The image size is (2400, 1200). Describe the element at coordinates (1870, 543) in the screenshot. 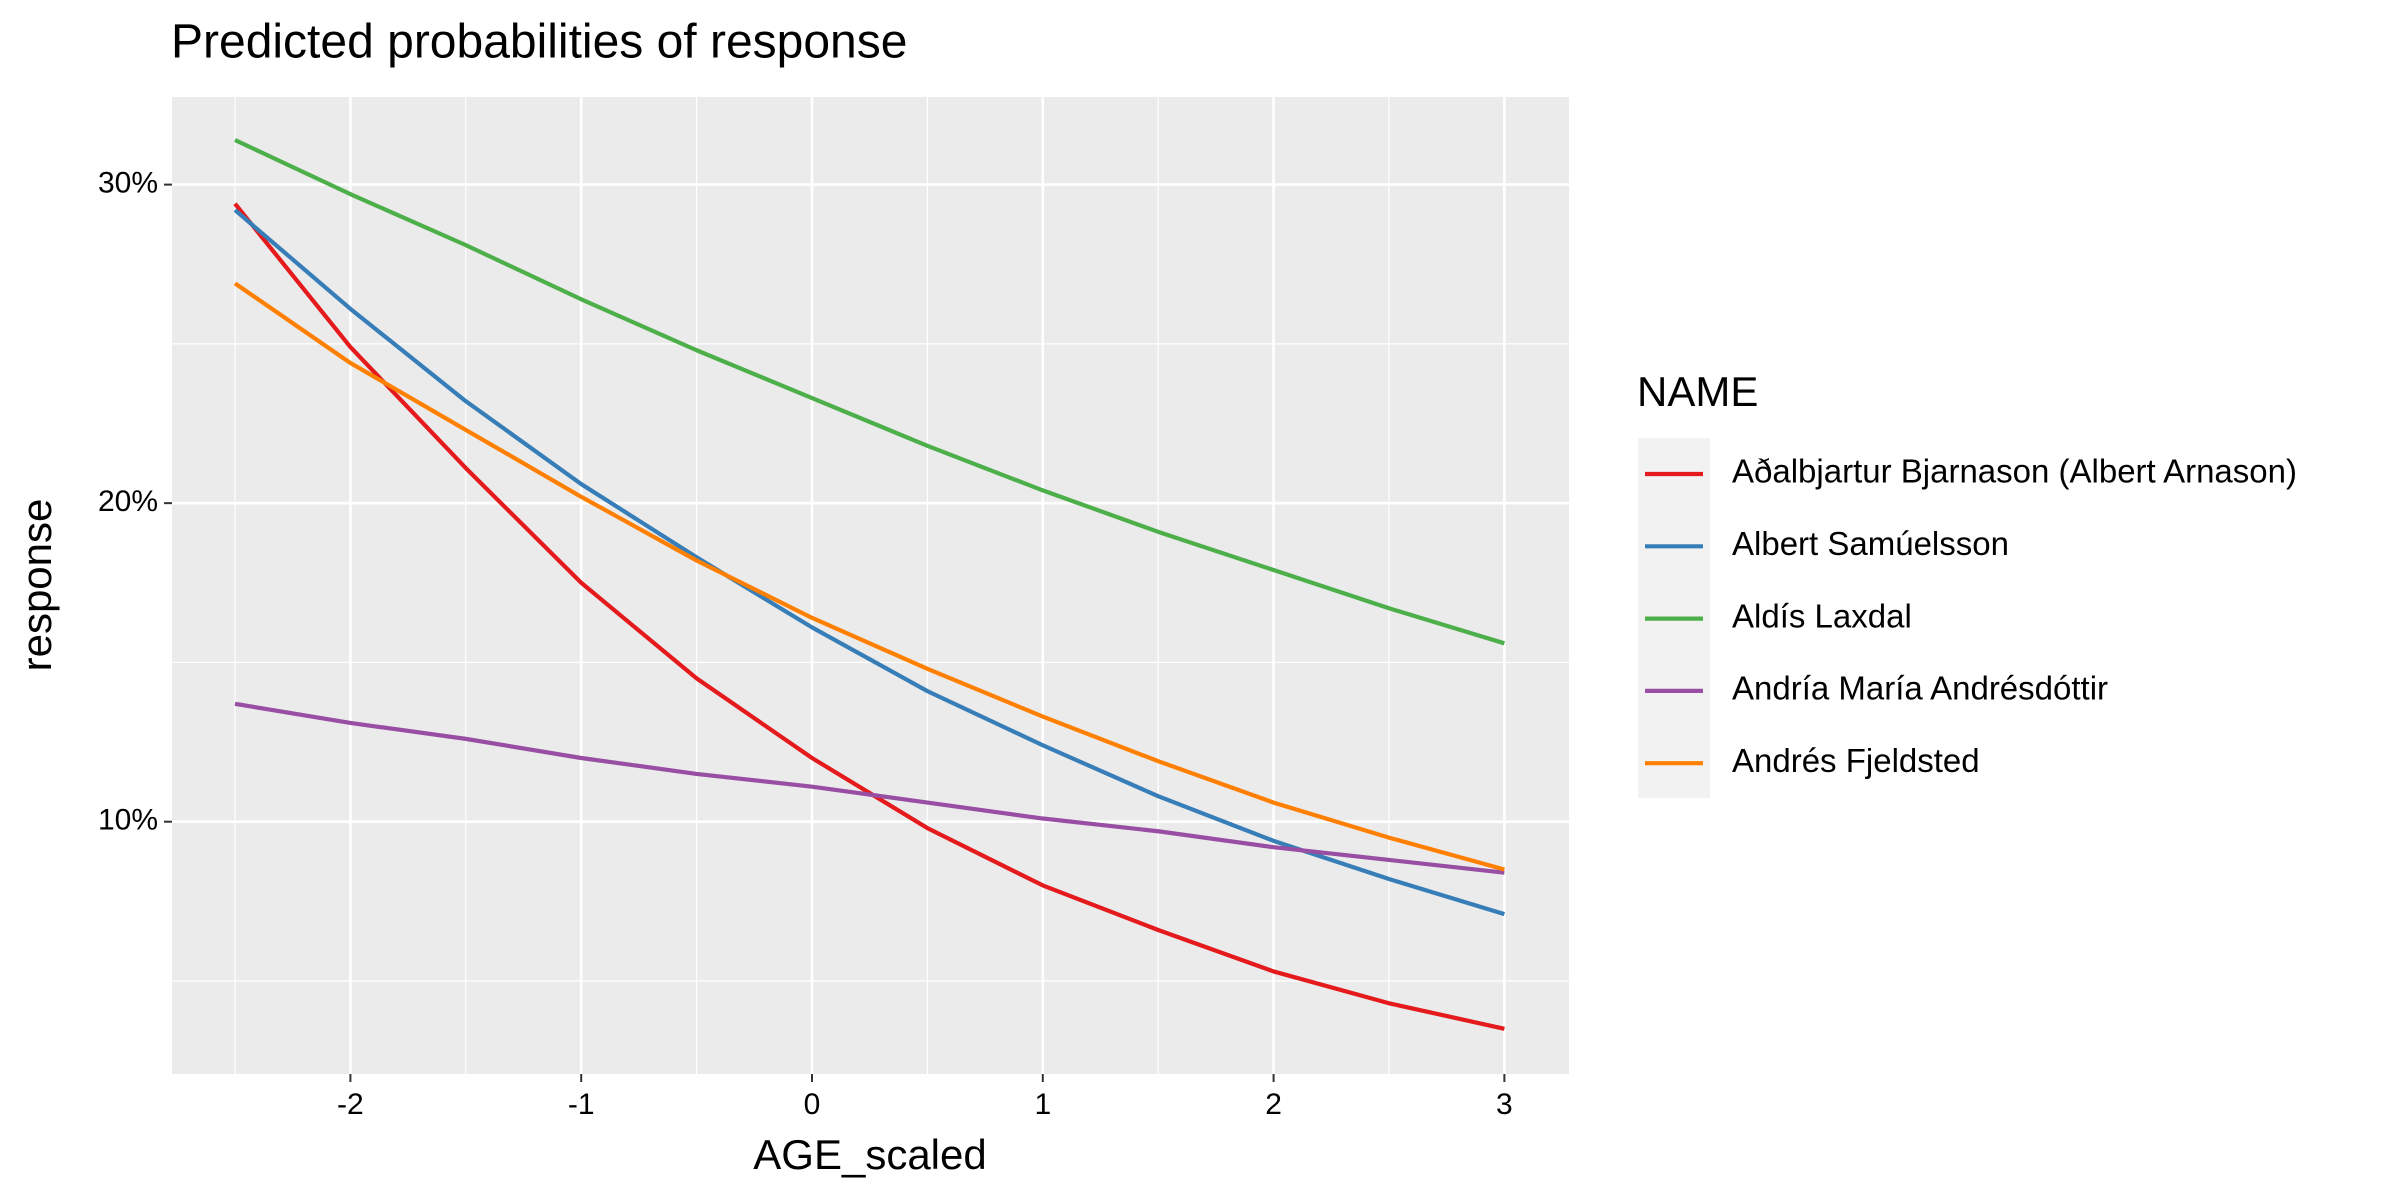

I see `legend-label: Albert Samúelsson` at that location.